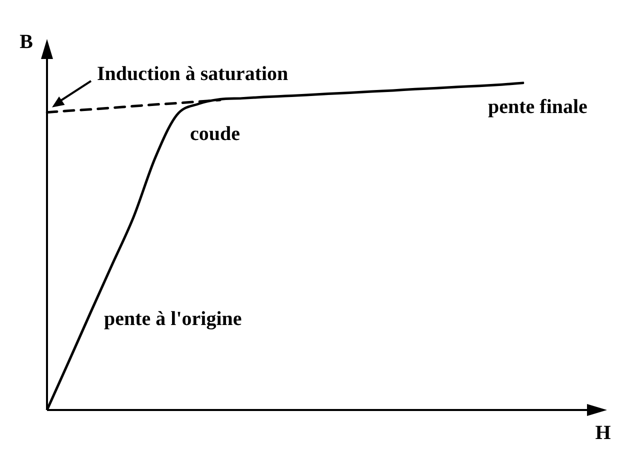  I want to click on annotation: Induction à saturation, so click(192, 74).